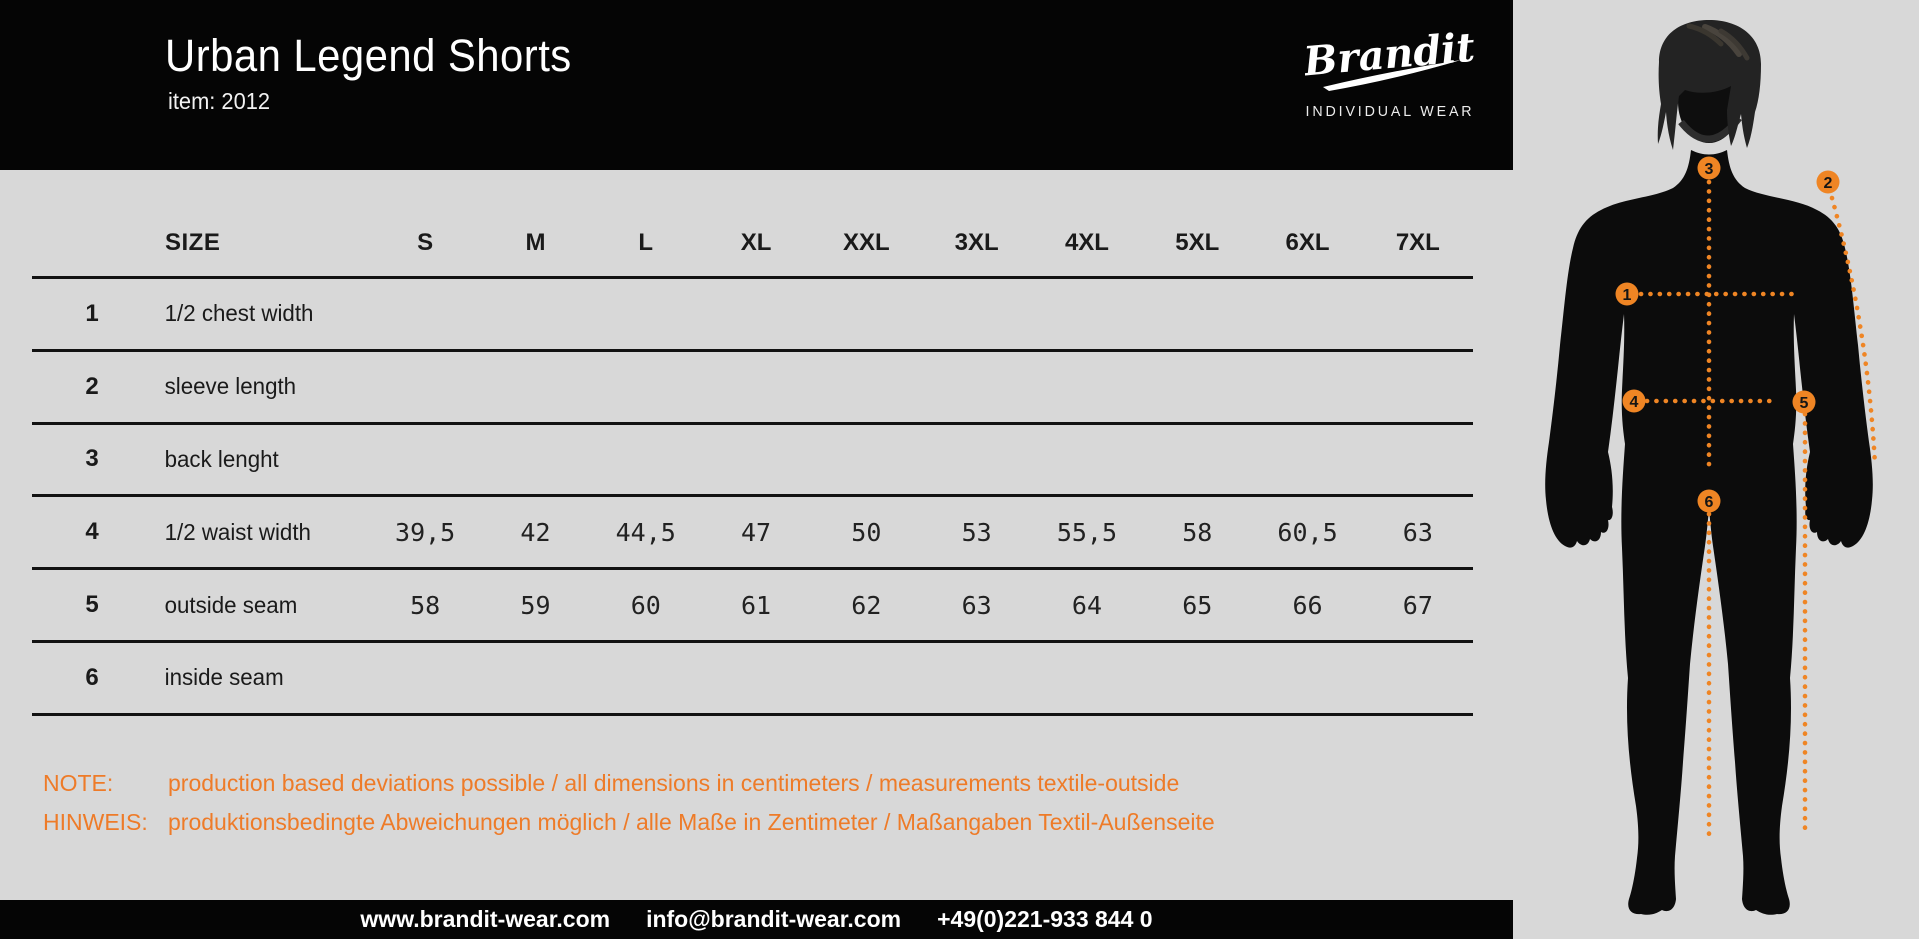 The height and width of the screenshot is (939, 1919). What do you see at coordinates (752, 315) in the screenshot?
I see `table-row: 1 1/2 chest width` at bounding box center [752, 315].